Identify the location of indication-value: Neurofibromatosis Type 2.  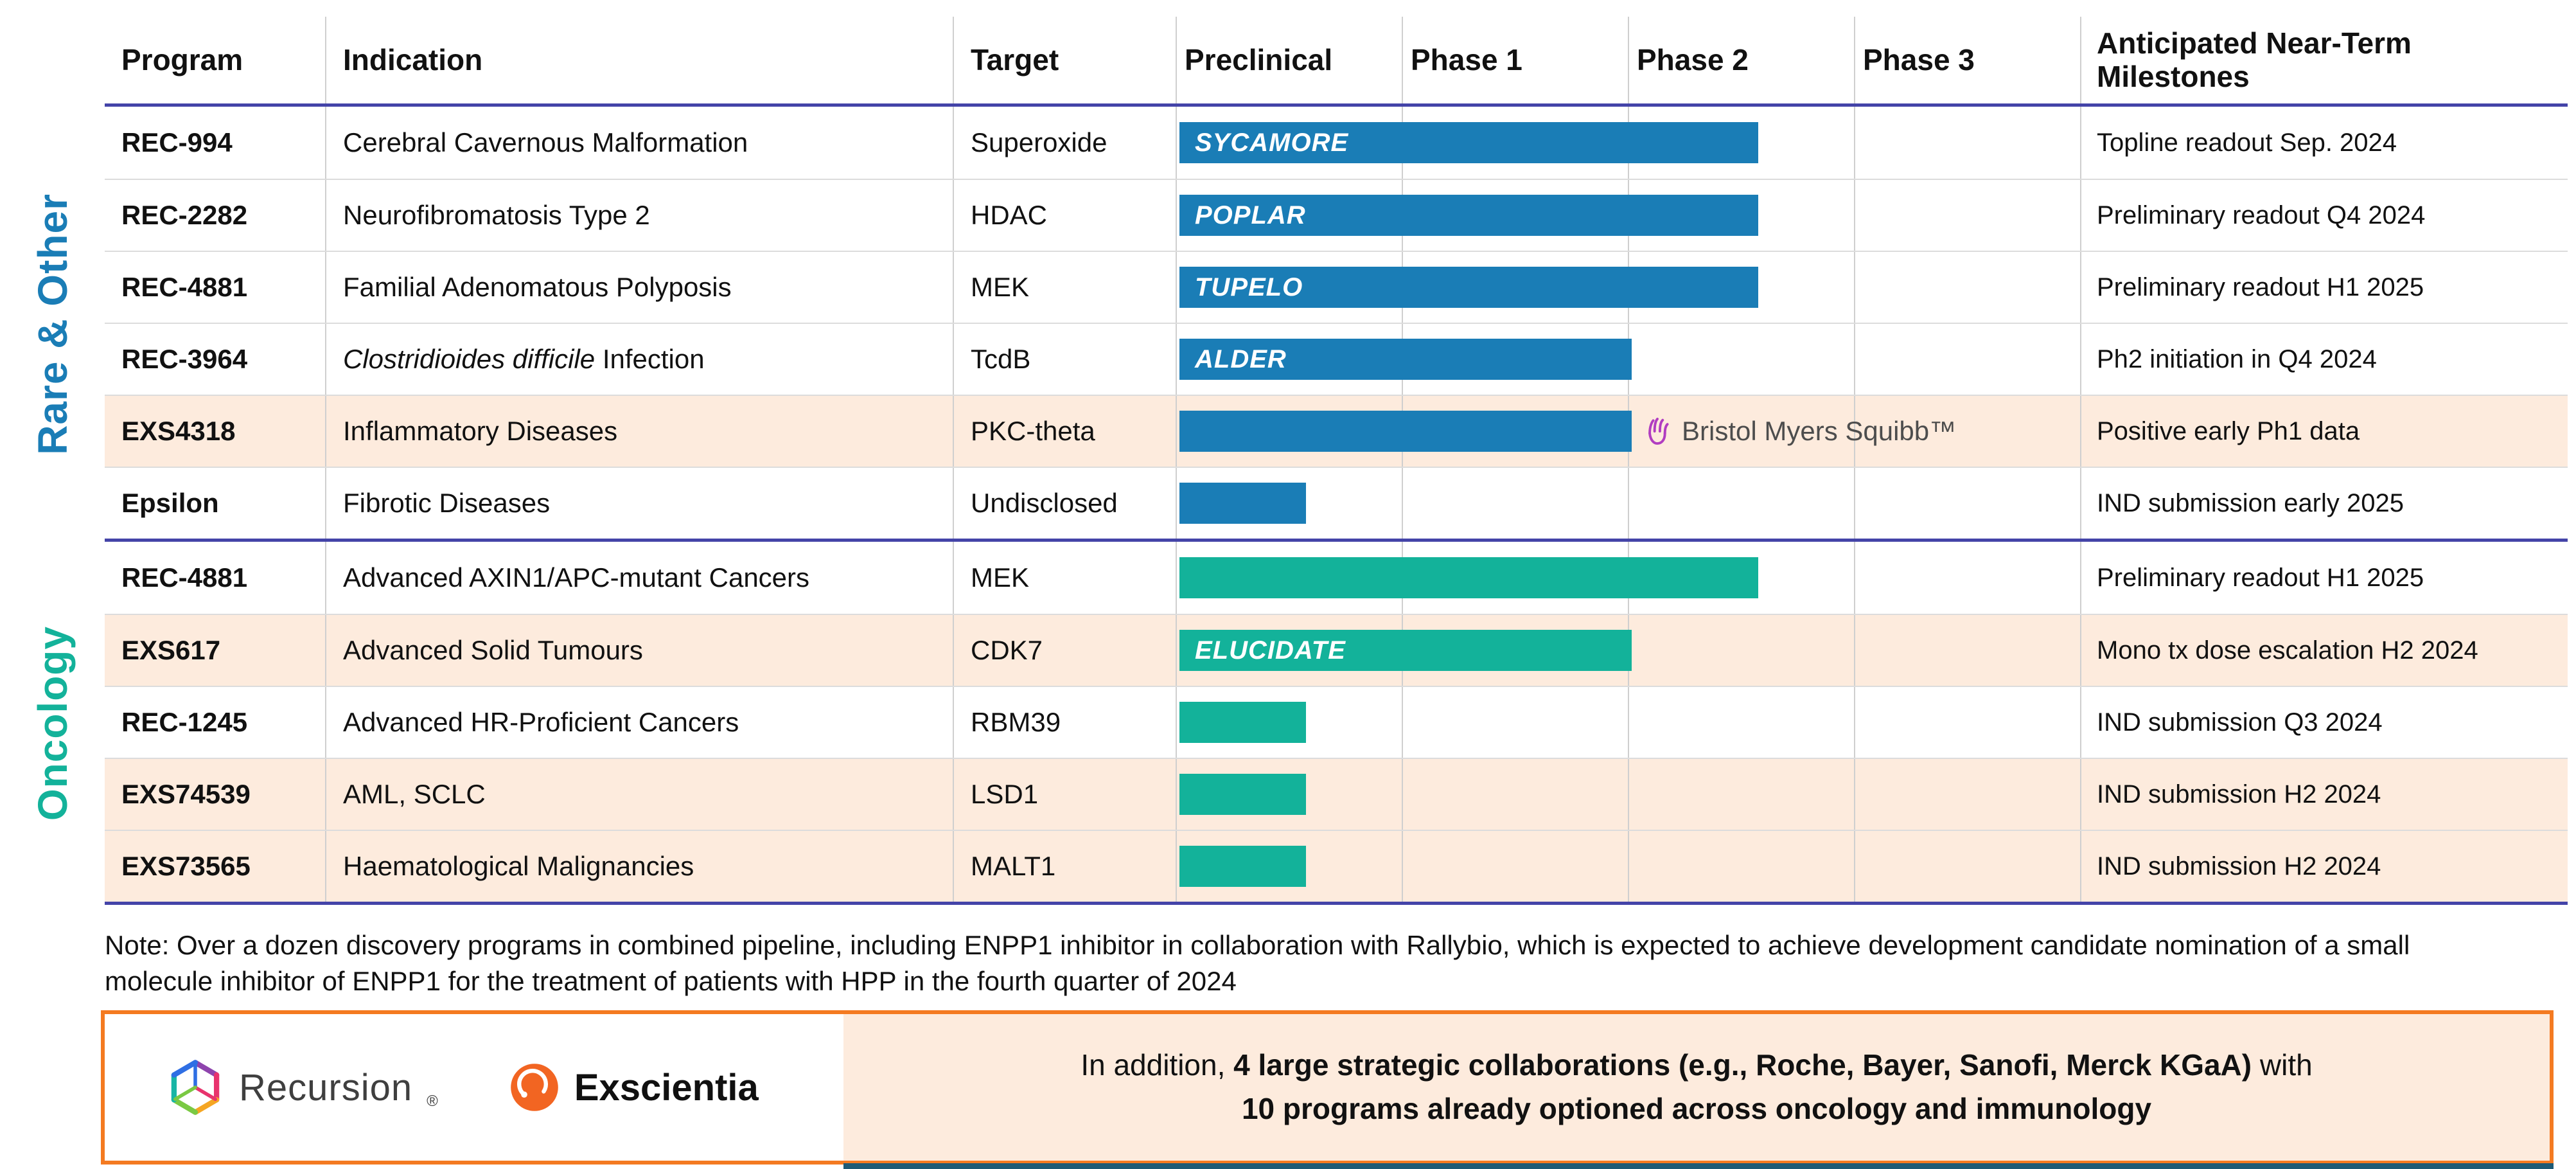
(496, 215).